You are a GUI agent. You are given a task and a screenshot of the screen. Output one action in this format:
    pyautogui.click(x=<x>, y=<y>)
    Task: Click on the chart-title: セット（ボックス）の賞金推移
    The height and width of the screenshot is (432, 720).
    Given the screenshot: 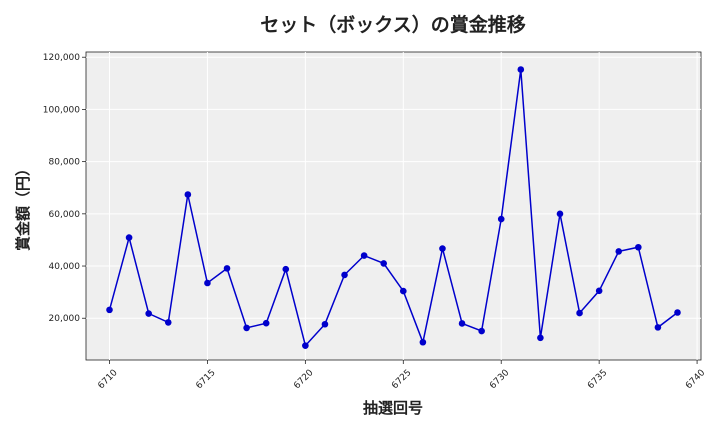 What is the action you would take?
    pyautogui.click(x=392, y=24)
    